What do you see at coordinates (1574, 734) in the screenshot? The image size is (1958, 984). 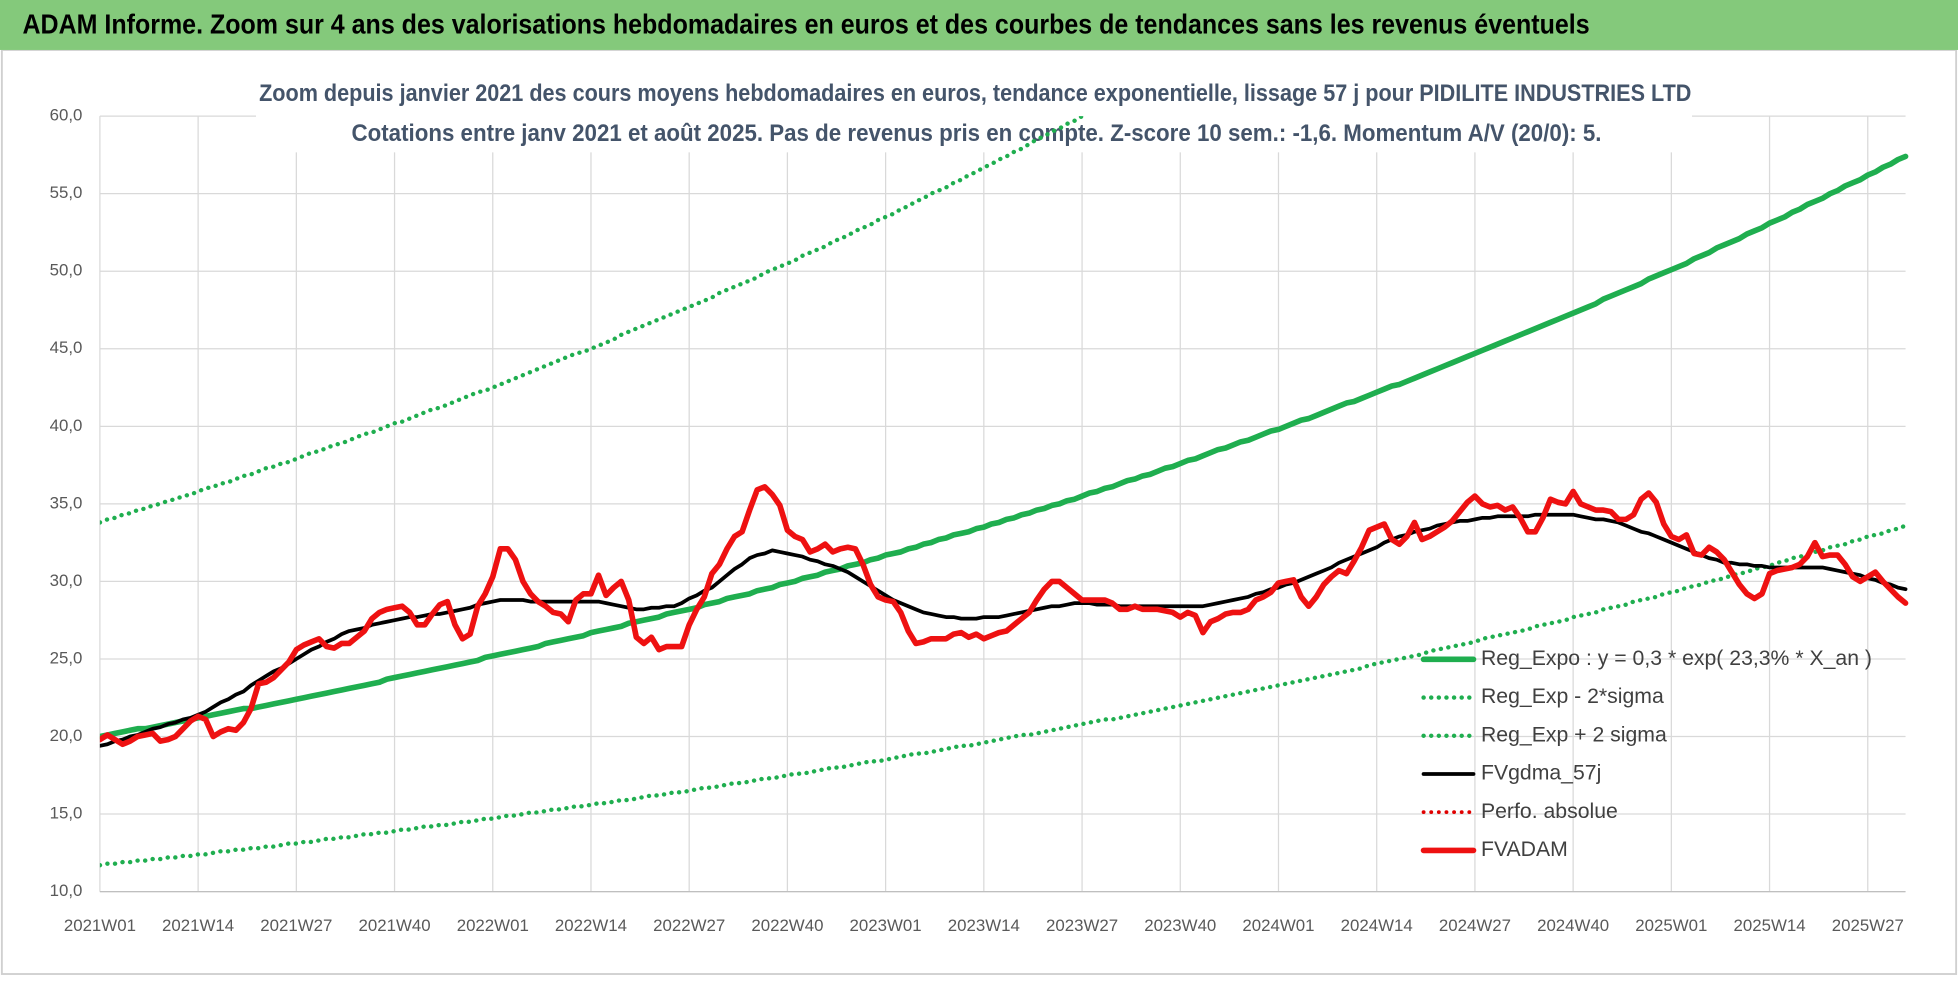 I see `legend-label: Reg_Exp + 2 sigma` at bounding box center [1574, 734].